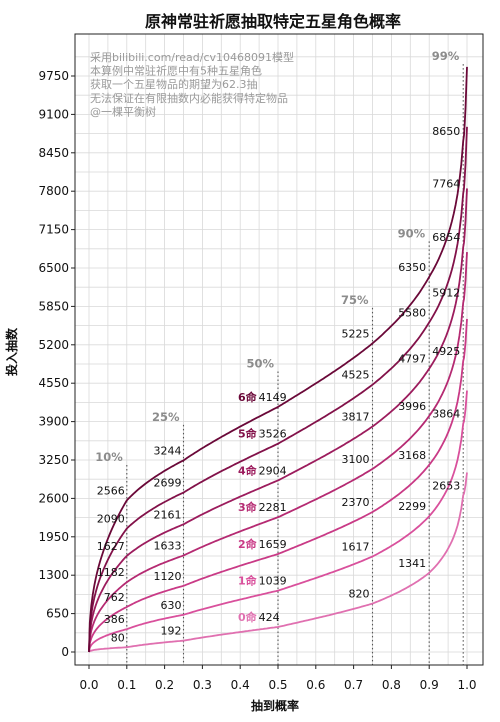 The height and width of the screenshot is (722, 500). Describe the element at coordinates (446, 183) in the screenshot. I see `data-label: 7764` at that location.